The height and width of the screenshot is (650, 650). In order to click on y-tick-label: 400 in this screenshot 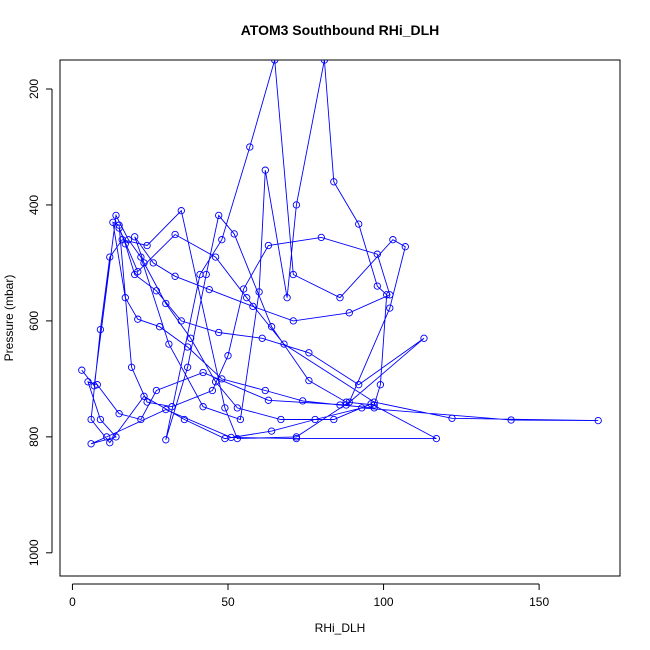, I will do `click(34, 205)`.